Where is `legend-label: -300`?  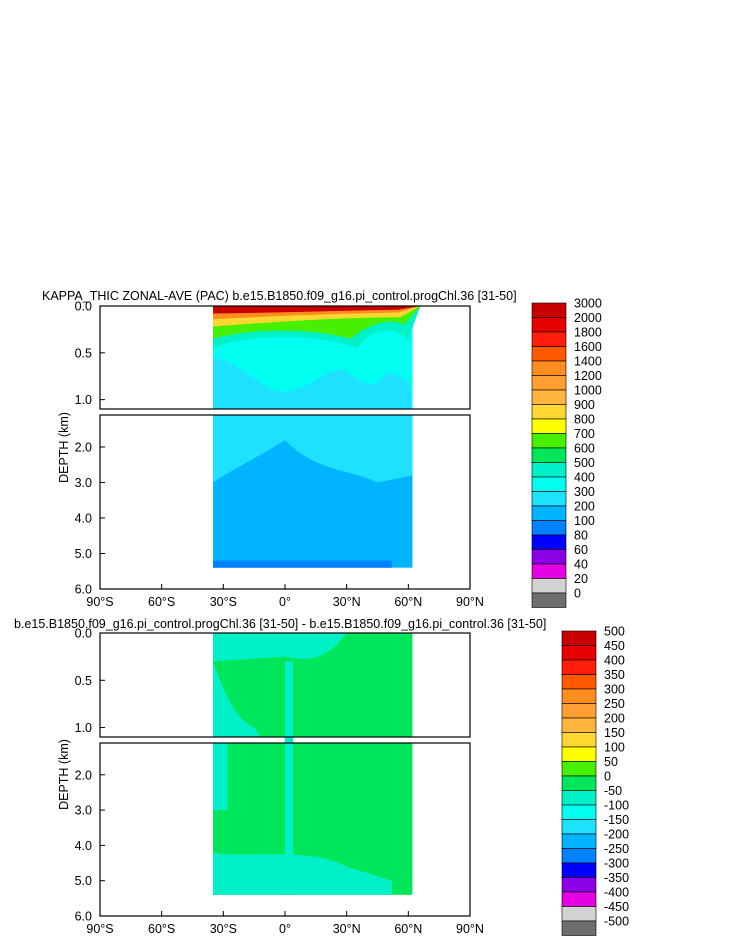 legend-label: -300 is located at coordinates (616, 864).